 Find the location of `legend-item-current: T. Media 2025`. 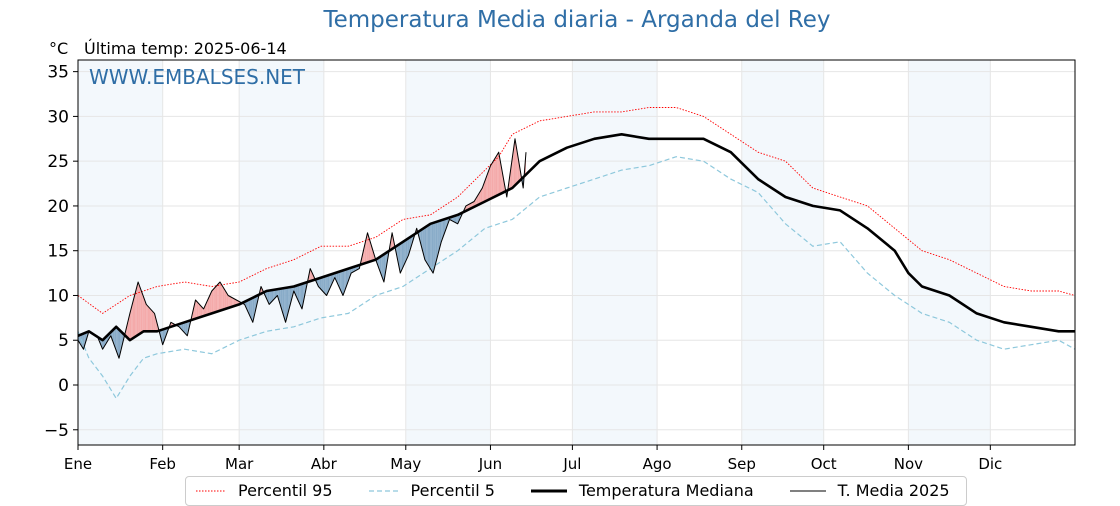

legend-item-current: T. Media 2025 is located at coordinates (869, 490).